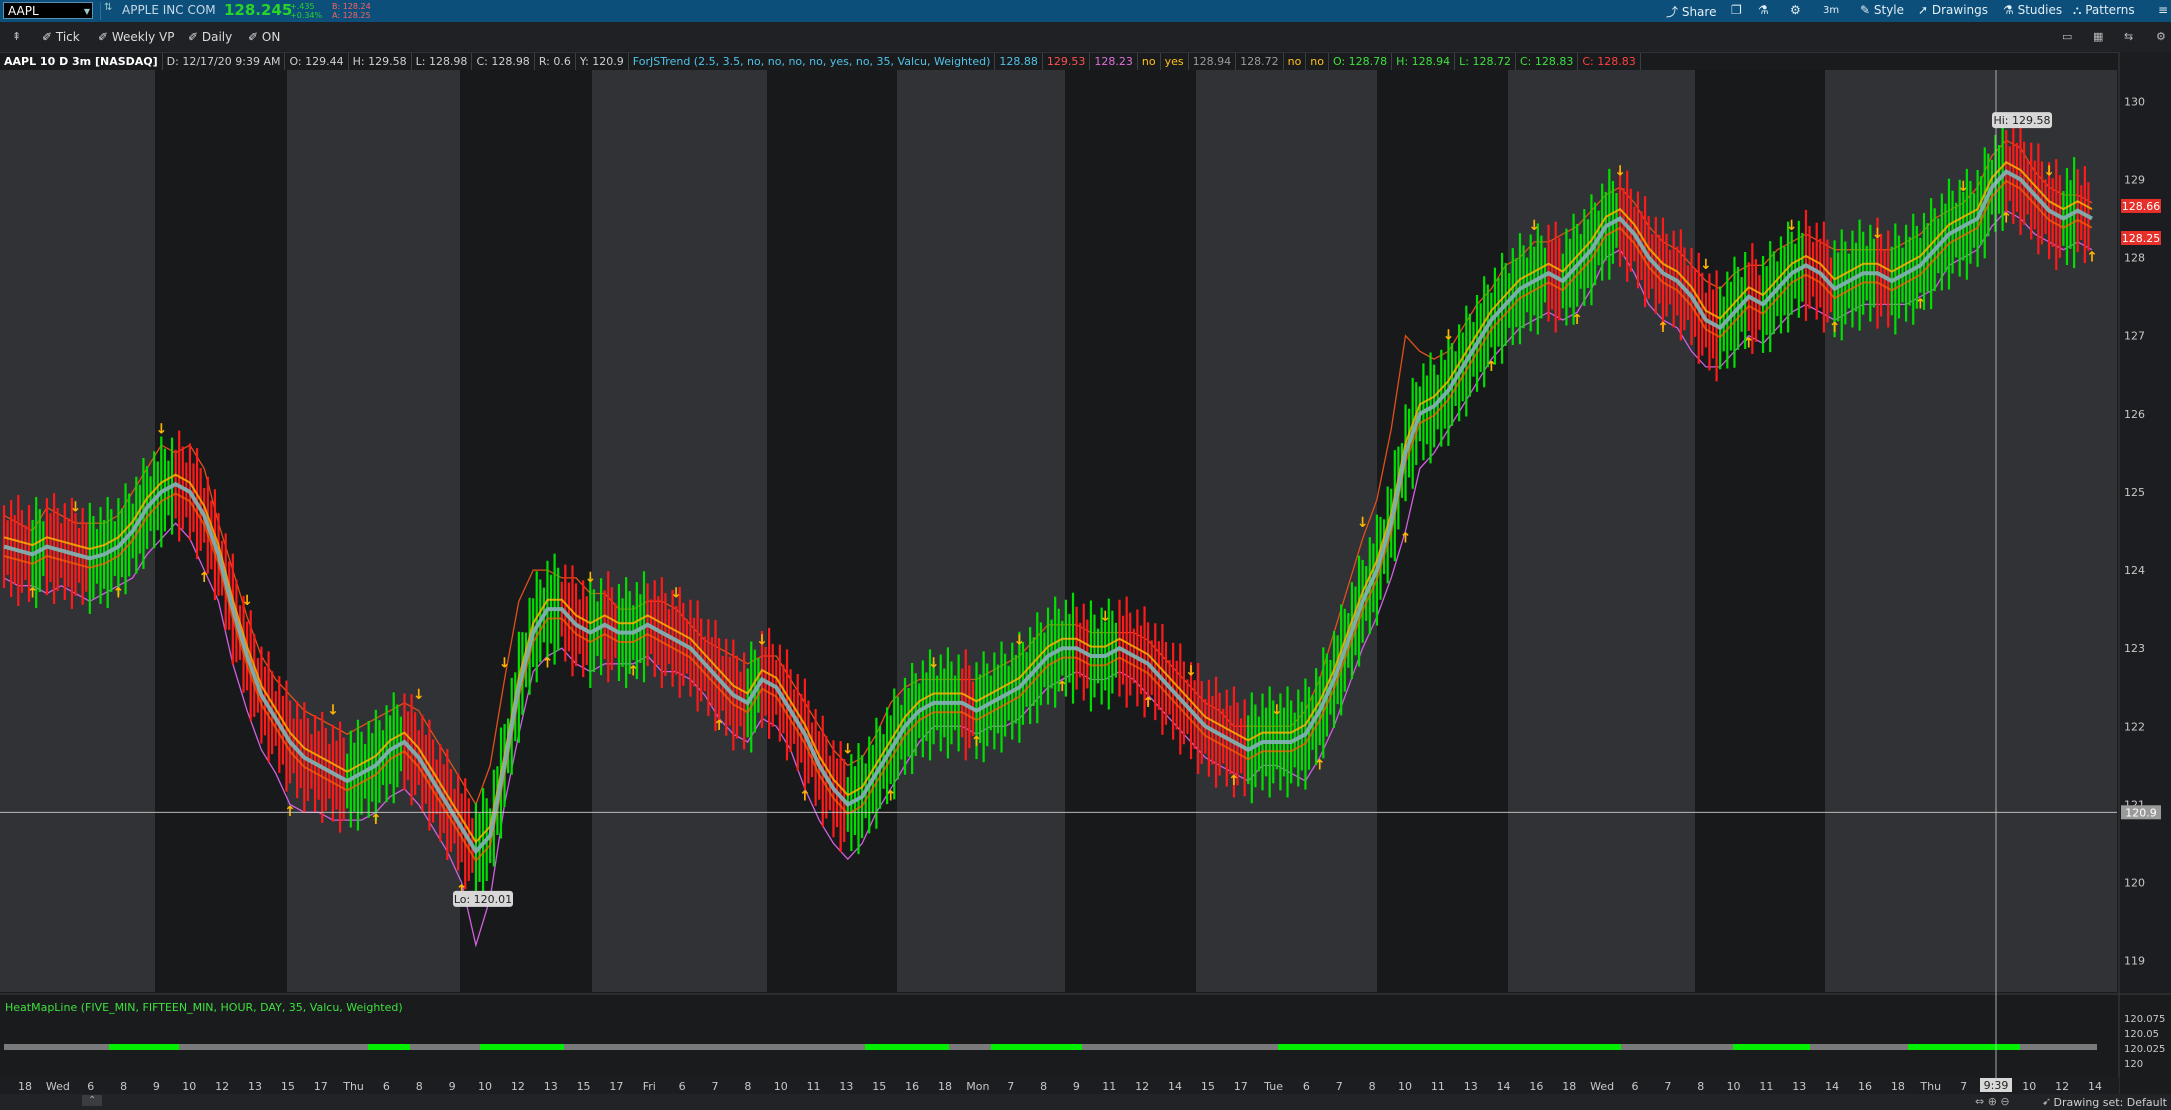  What do you see at coordinates (48, 10) in the screenshot?
I see `symbol-input: AAPL ▼` at bounding box center [48, 10].